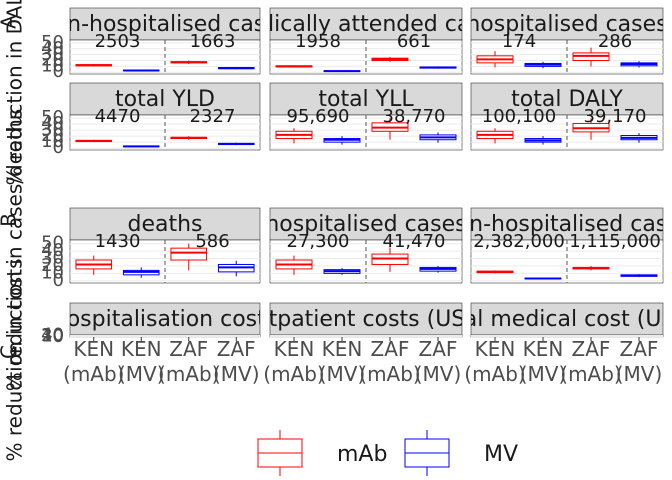 This screenshot has width=672, height=480. Describe the element at coordinates (414, 116) in the screenshot. I see `annotation: 38,770` at that location.